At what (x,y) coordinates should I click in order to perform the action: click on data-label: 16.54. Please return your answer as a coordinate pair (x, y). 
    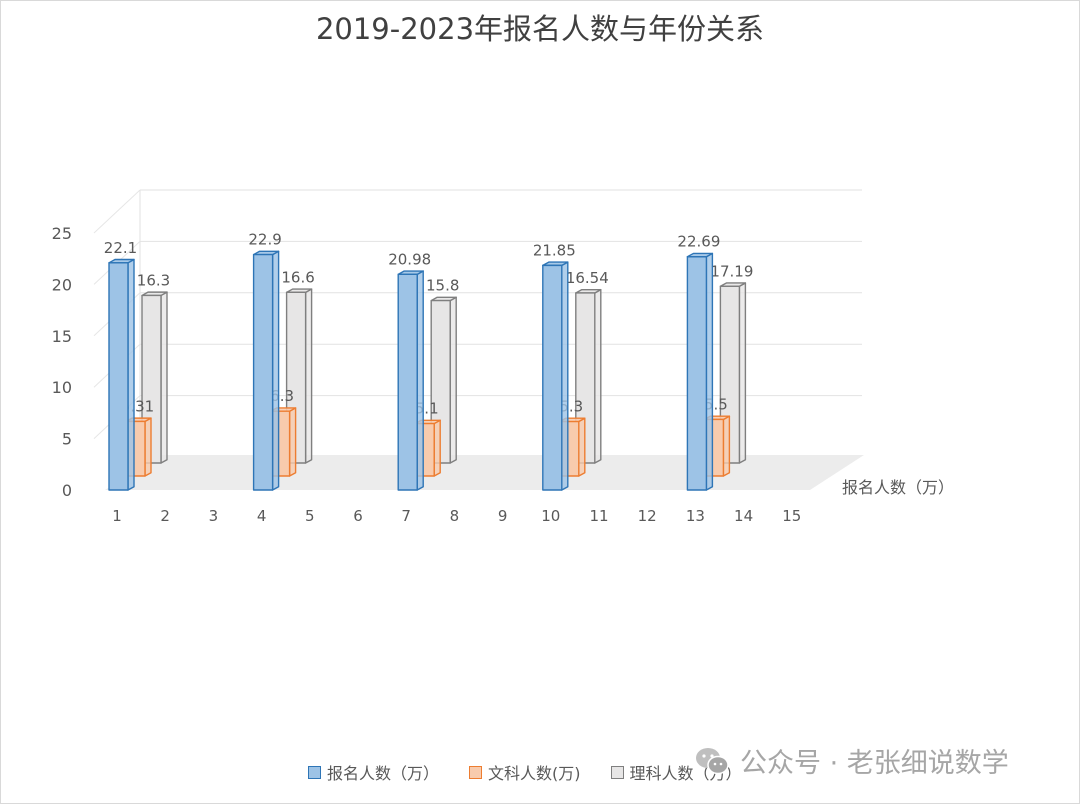
    Looking at the image, I should click on (587, 278).